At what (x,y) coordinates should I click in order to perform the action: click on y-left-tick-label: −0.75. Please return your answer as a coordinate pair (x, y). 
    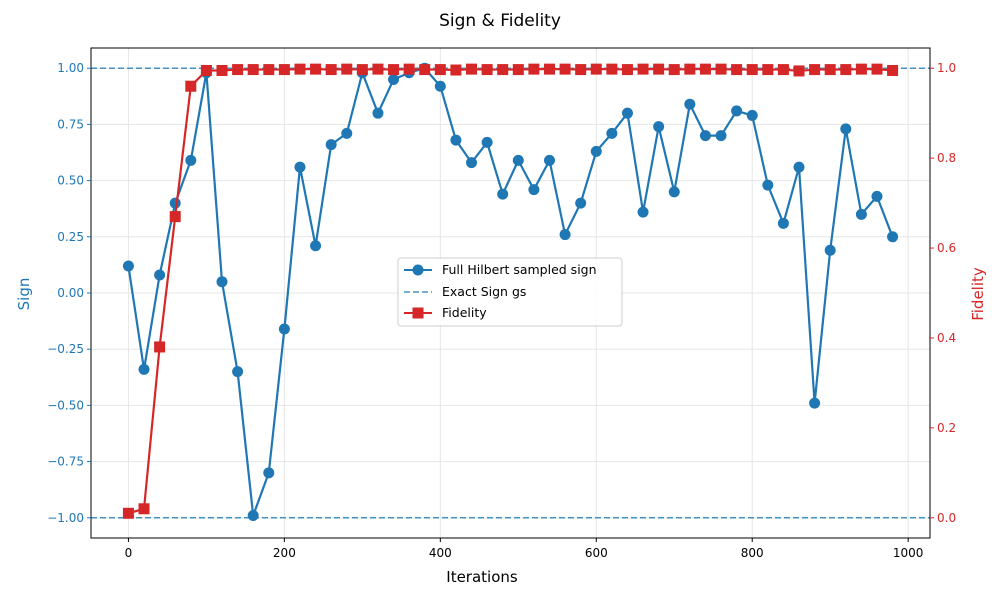
    Looking at the image, I should click on (65, 462).